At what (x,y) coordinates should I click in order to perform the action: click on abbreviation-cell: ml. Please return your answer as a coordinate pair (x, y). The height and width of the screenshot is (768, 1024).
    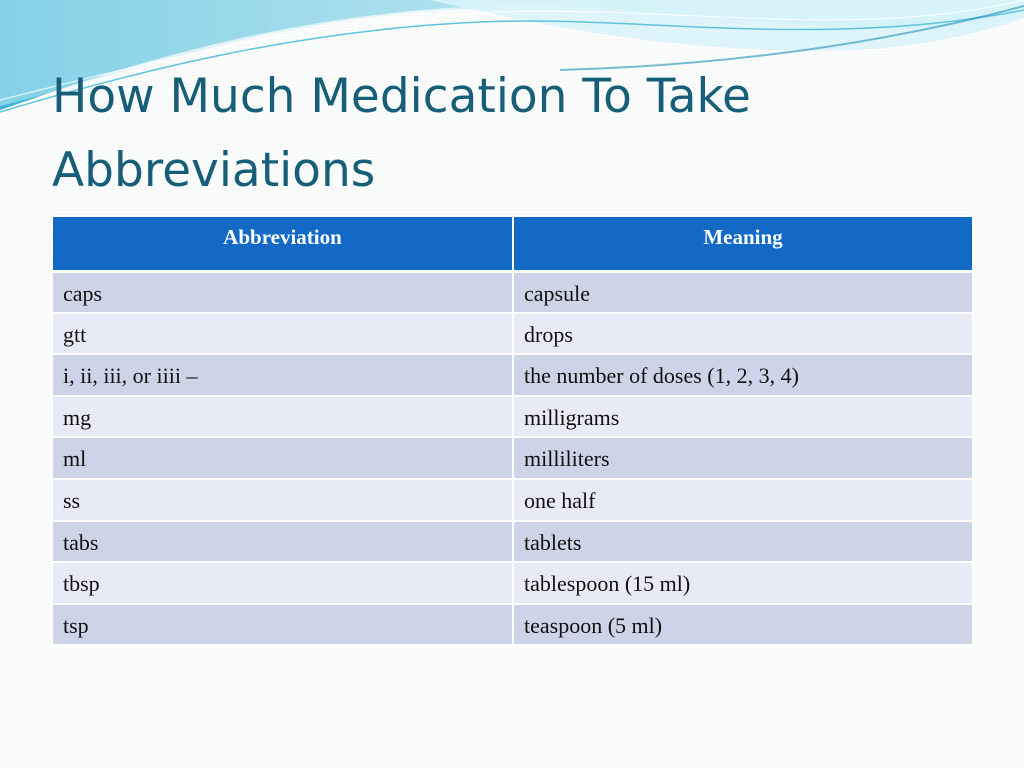
    Looking at the image, I should click on (282, 458).